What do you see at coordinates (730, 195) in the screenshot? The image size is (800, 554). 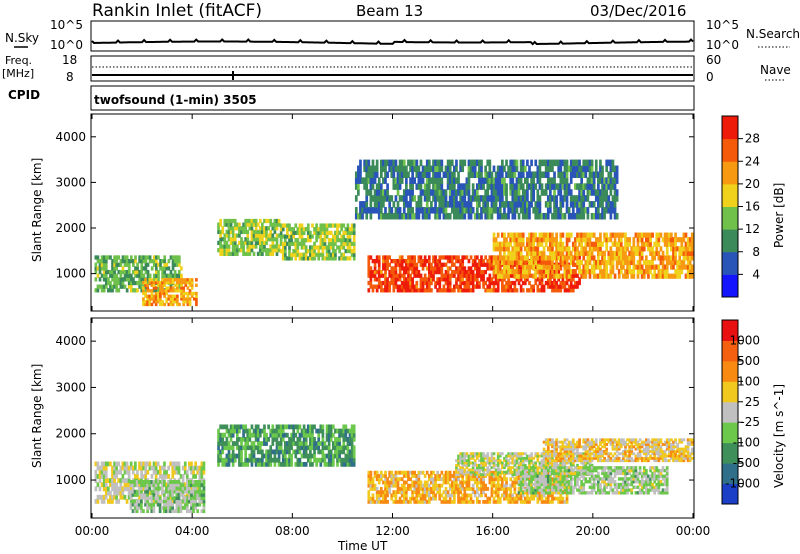 I see `colorbar-segment` at bounding box center [730, 195].